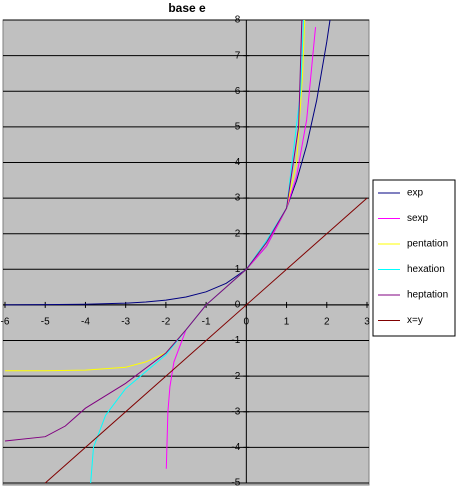 The width and height of the screenshot is (459, 493). What do you see at coordinates (238, 126) in the screenshot?
I see `y-tick-label: 5` at bounding box center [238, 126].